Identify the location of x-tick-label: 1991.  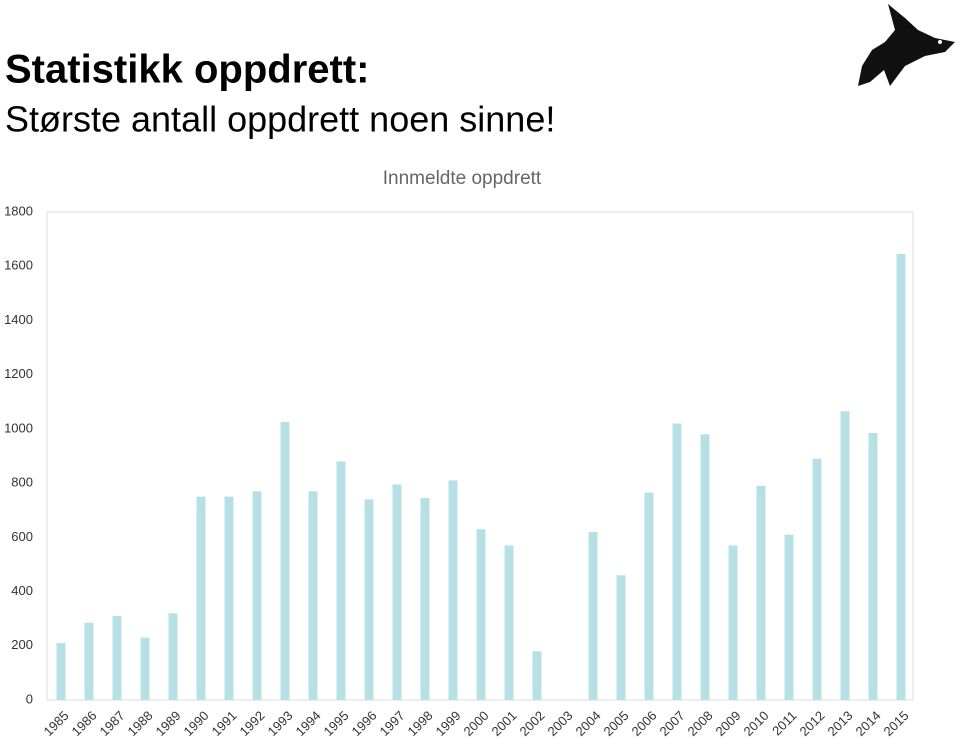
(223, 723).